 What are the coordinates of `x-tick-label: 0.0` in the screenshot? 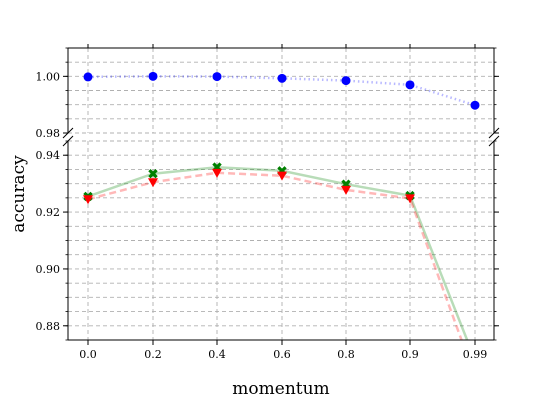 It's located at (88, 354).